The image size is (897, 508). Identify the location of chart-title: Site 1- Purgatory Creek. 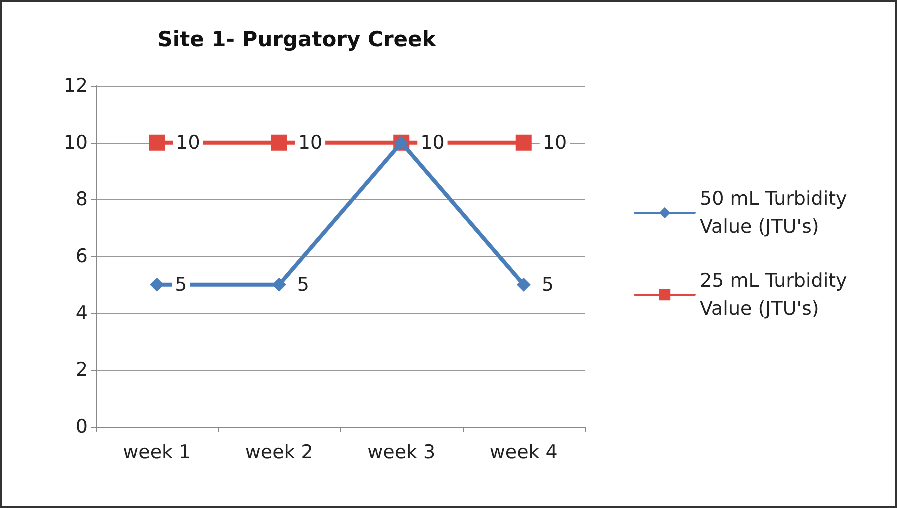
(298, 40).